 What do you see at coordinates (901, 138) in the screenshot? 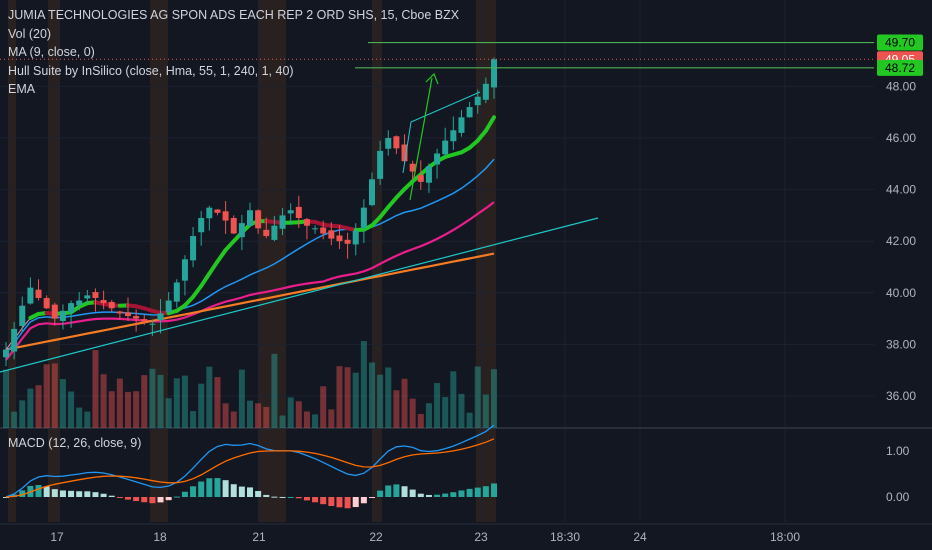
I see `price-tick-label: 46.00` at bounding box center [901, 138].